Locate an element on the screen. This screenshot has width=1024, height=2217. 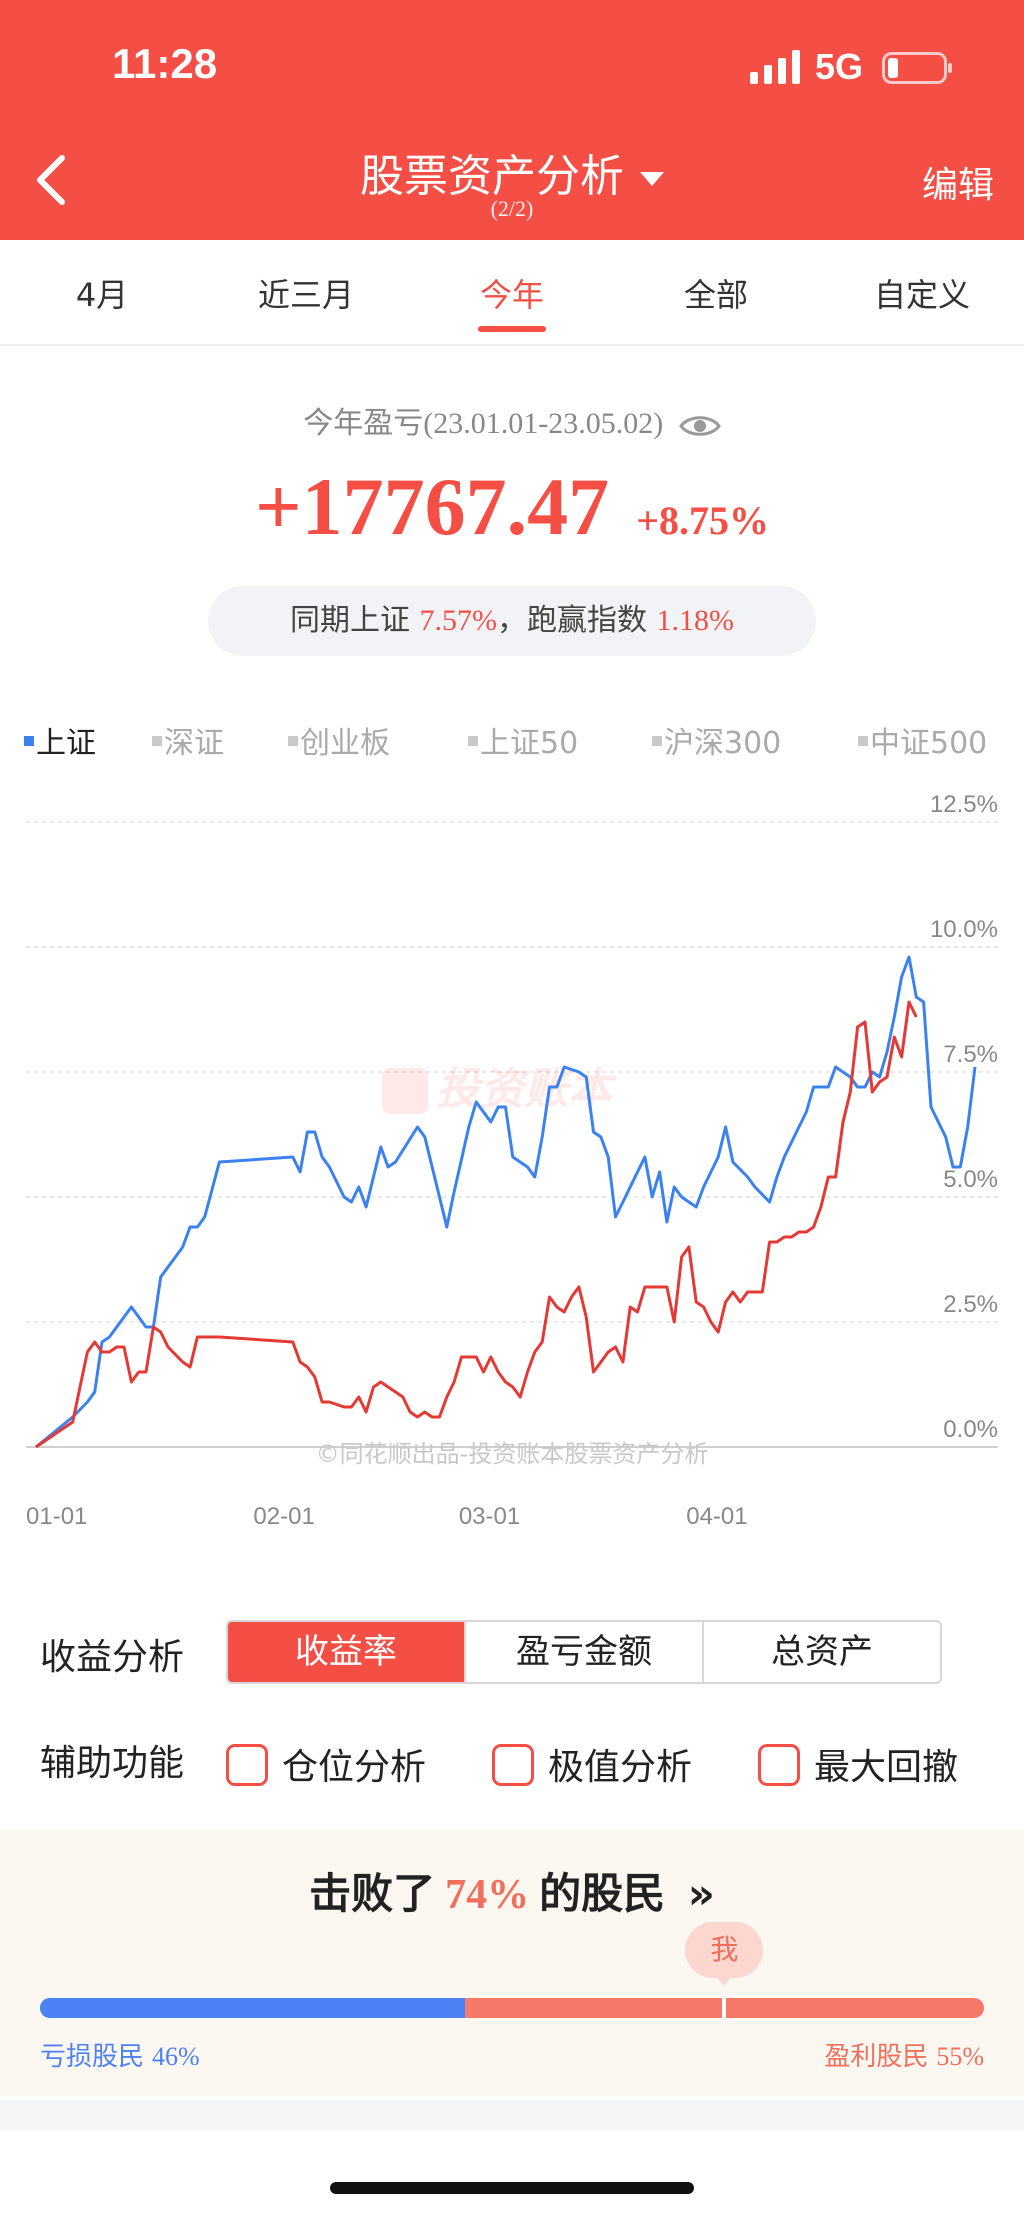
active-tab-indicator is located at coordinates (512, 329).